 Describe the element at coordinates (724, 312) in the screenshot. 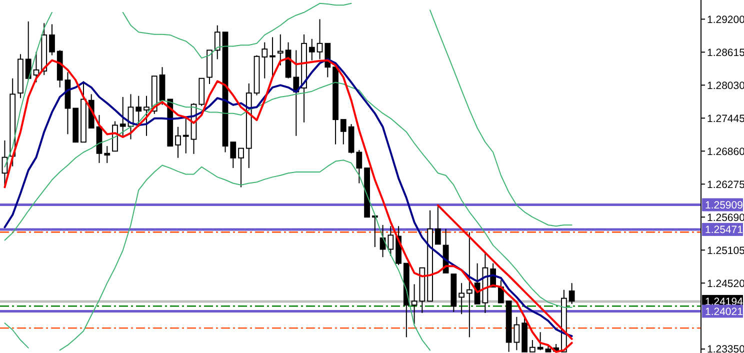

I see `ref-line-label: 1.24021` at that location.